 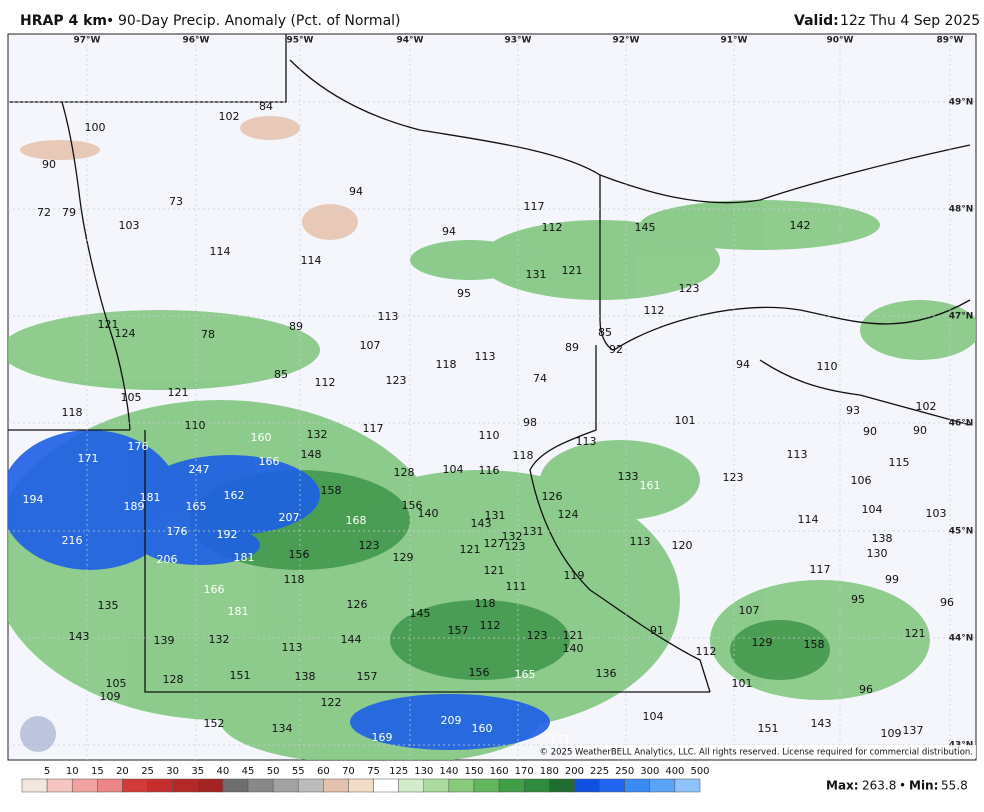 What do you see at coordinates (423, 771) in the screenshot?
I see `colorbar-tick-label: 130` at bounding box center [423, 771].